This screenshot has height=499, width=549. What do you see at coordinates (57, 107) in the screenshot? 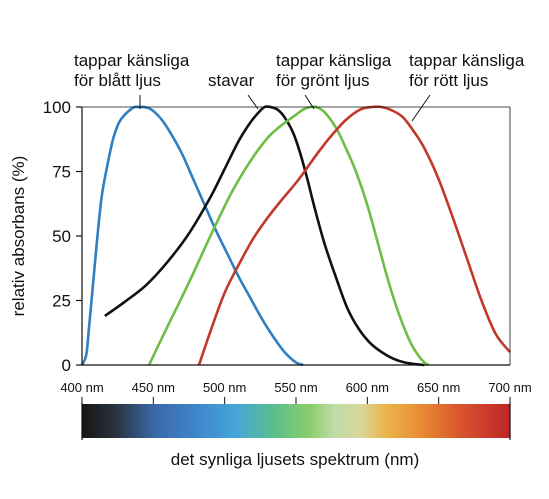
I see `y-tick-label: 100` at bounding box center [57, 107].